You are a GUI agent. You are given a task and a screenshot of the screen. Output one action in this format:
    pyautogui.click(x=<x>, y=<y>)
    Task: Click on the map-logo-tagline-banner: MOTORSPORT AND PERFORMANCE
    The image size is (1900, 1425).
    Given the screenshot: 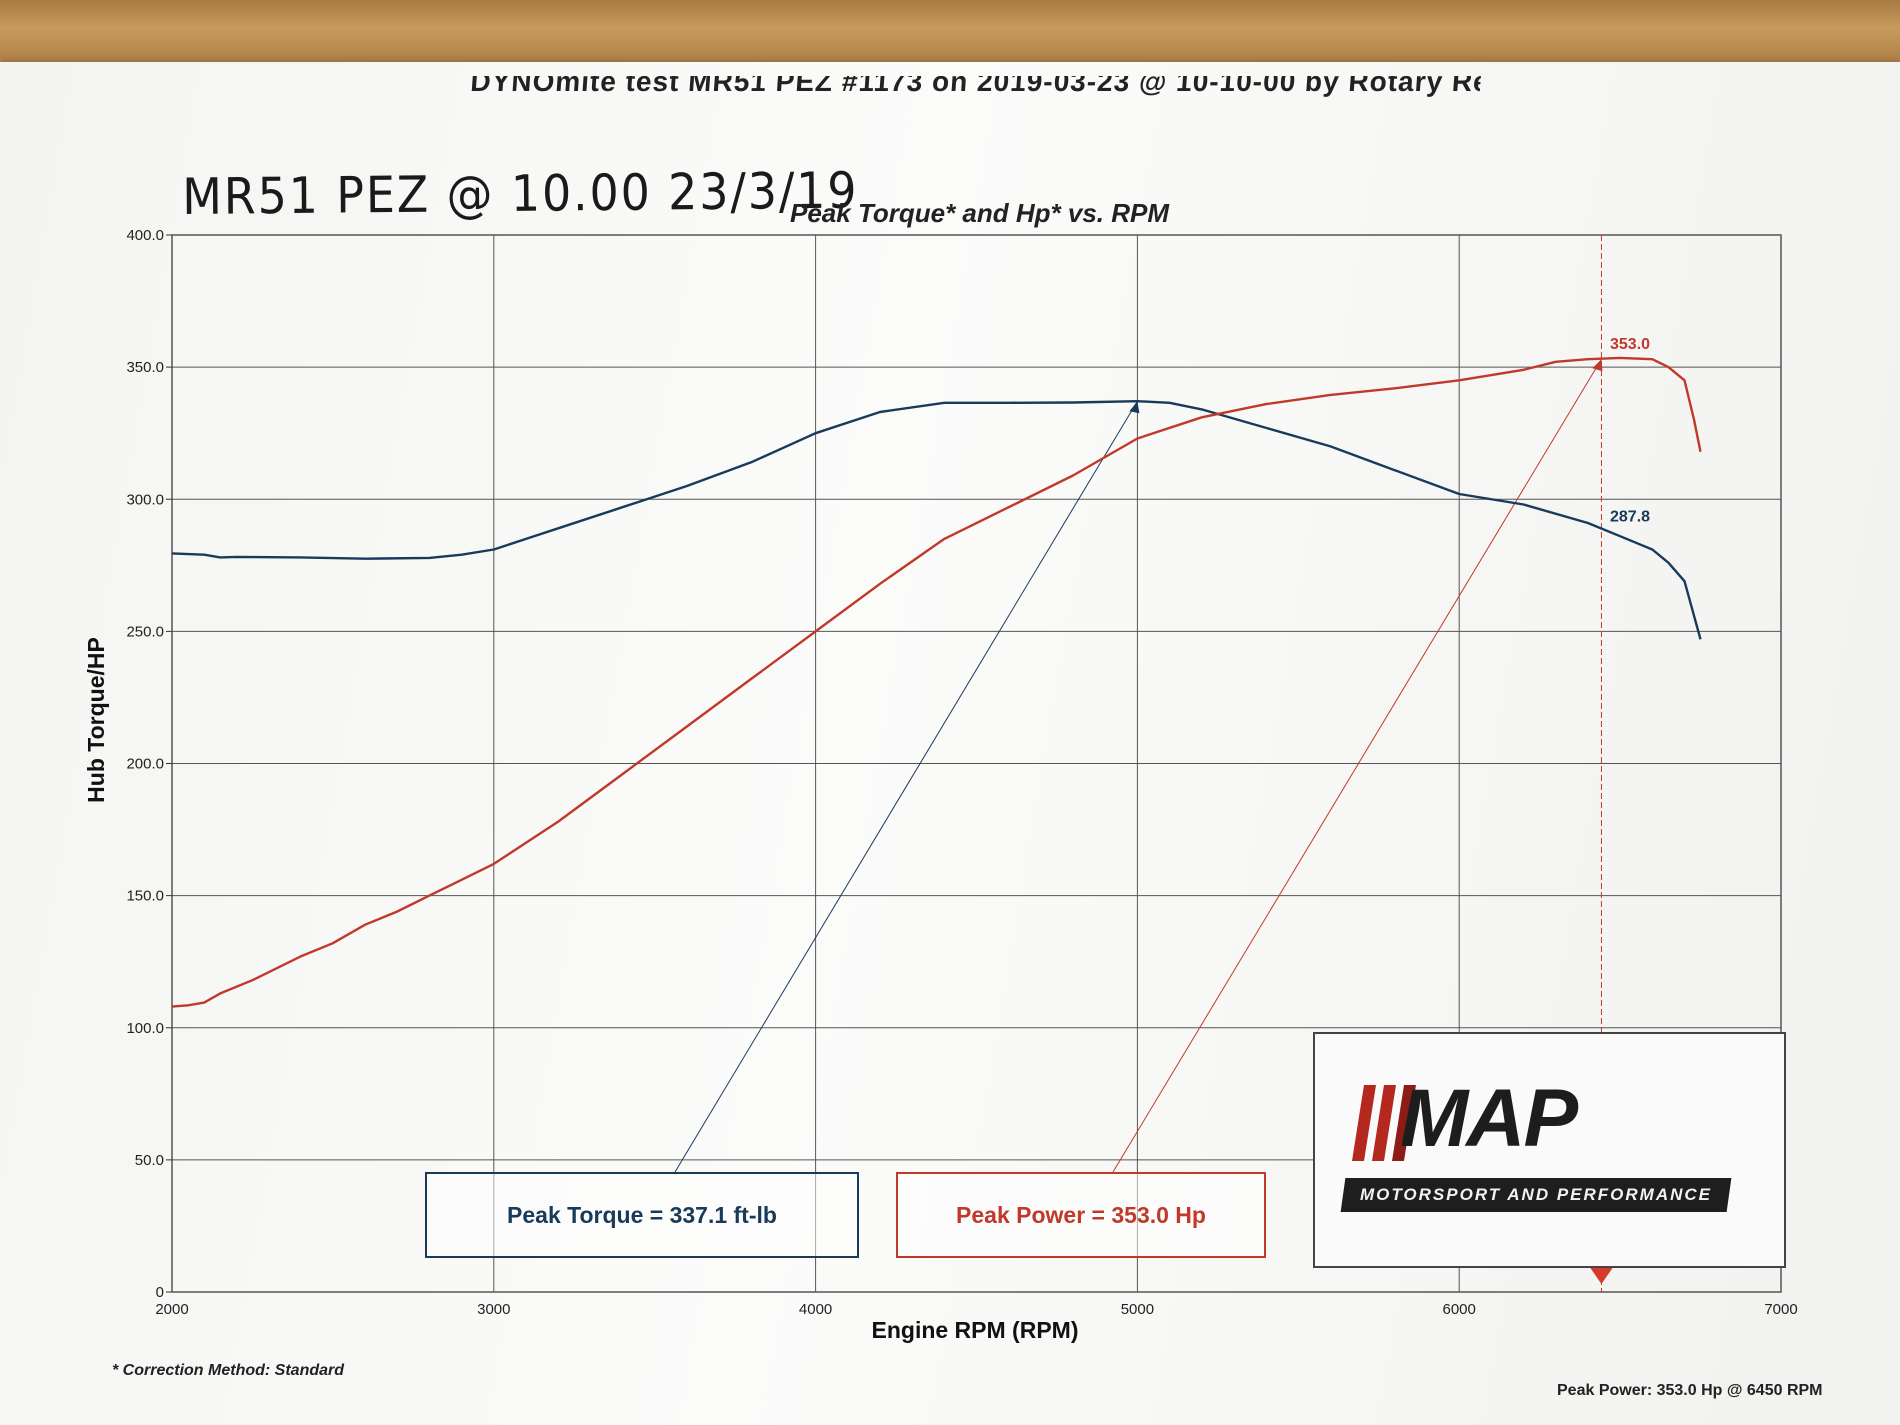 What is the action you would take?
    pyautogui.click(x=1536, y=1195)
    